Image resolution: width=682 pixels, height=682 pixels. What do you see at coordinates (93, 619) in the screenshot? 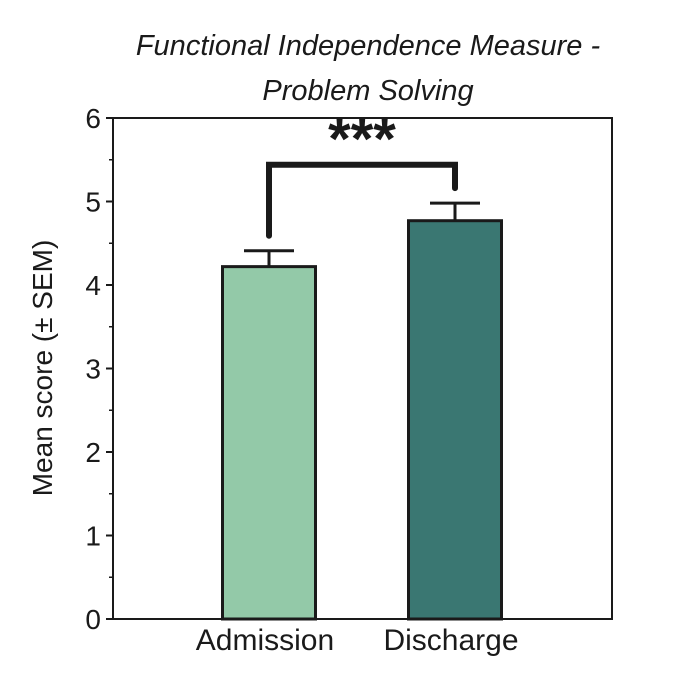
I see `y-tick-label: 0` at bounding box center [93, 619].